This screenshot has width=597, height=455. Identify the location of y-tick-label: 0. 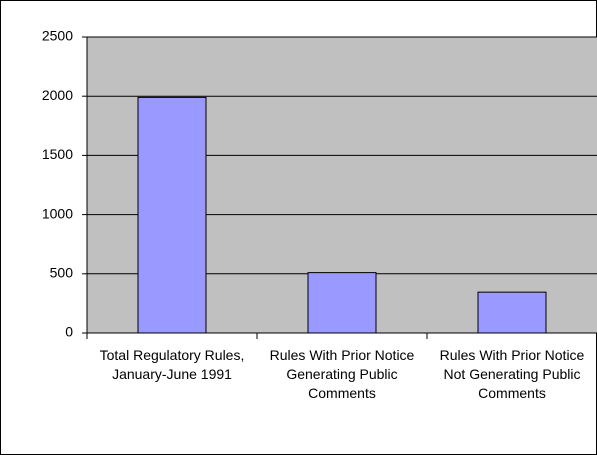
(69, 332).